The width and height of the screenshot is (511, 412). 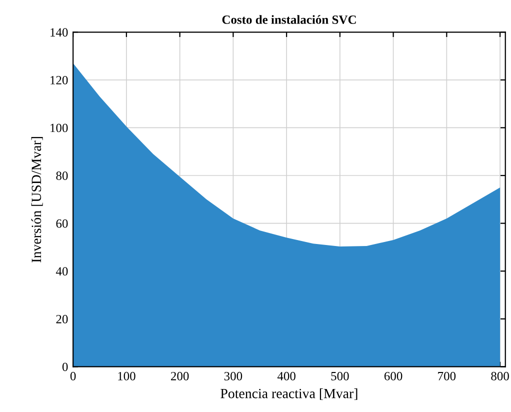 What do you see at coordinates (65, 367) in the screenshot?
I see `y-tick-label: 0` at bounding box center [65, 367].